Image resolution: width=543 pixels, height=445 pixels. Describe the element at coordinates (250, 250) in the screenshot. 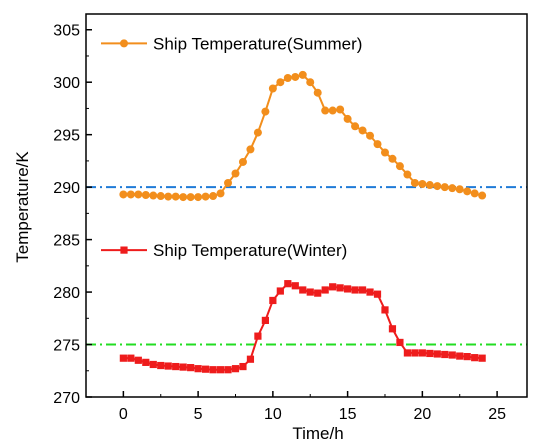

I see `legend-label-2: Ship Temperature(Winter)` at that location.